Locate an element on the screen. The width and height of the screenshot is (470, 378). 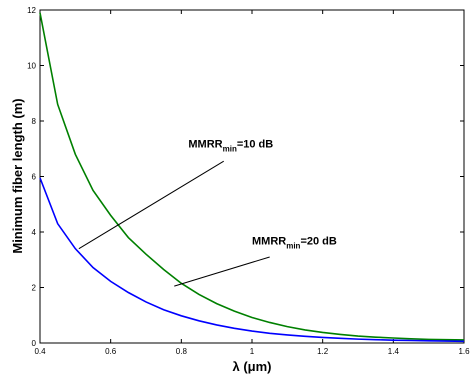
x-tick-label: 1.2 is located at coordinates (323, 351).